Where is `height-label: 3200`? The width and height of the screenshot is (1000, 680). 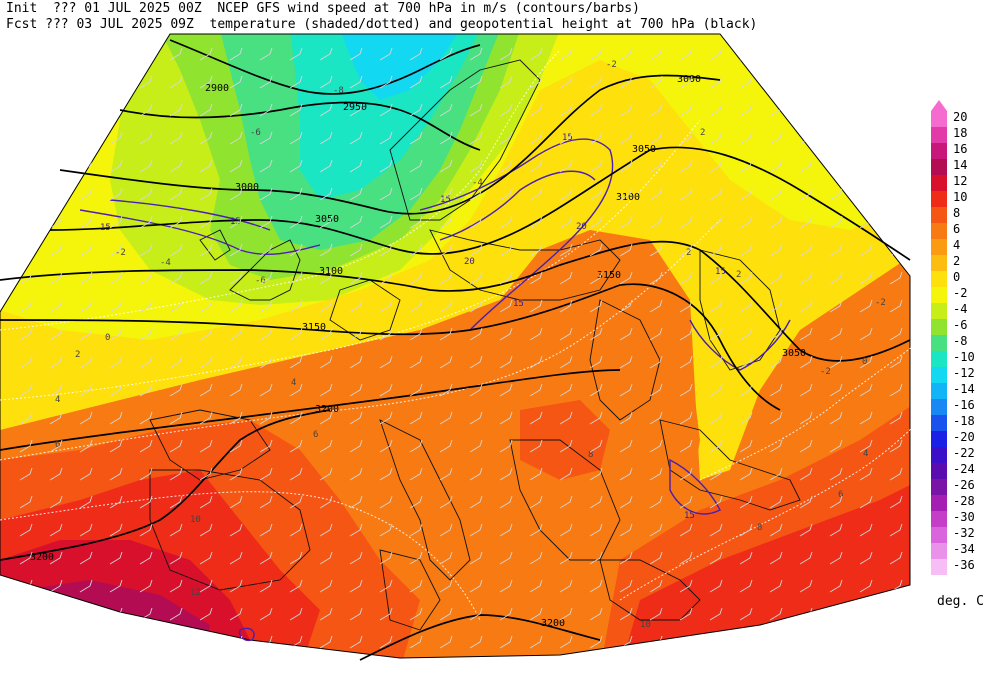 height-label: 3200 is located at coordinates (42, 557).